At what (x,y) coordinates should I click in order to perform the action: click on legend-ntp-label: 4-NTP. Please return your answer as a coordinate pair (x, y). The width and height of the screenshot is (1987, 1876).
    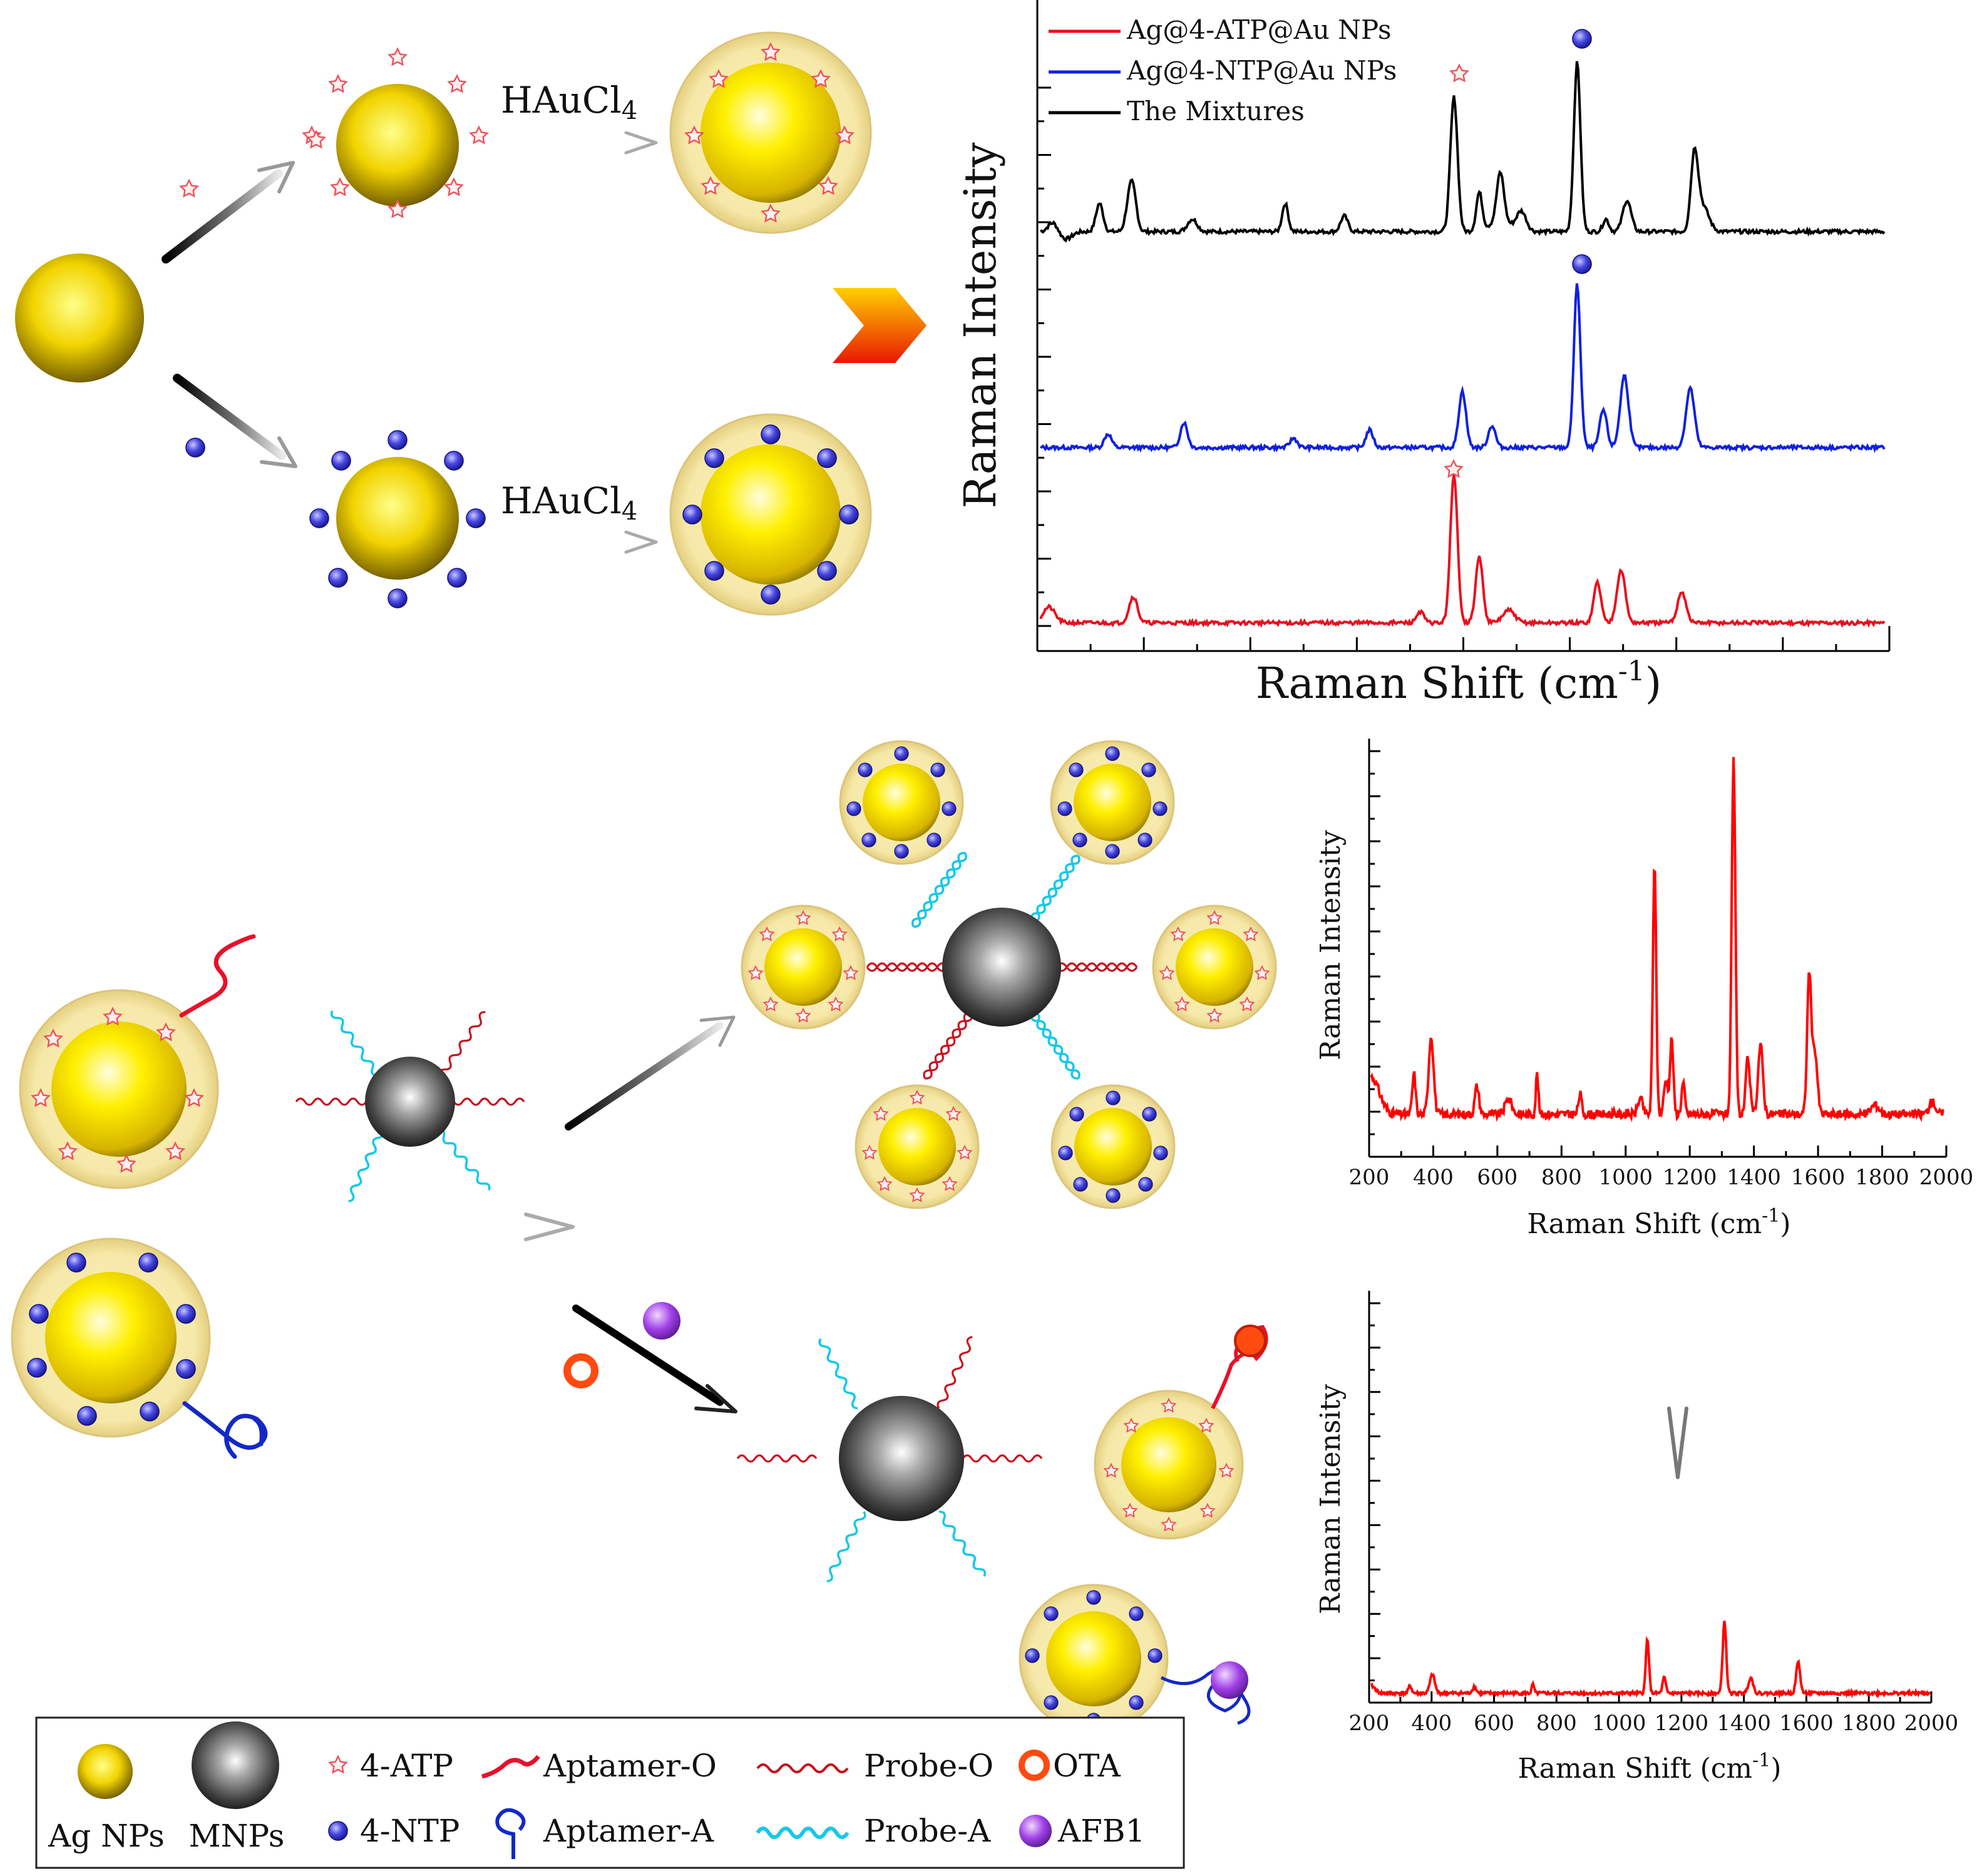
    Looking at the image, I should click on (410, 1831).